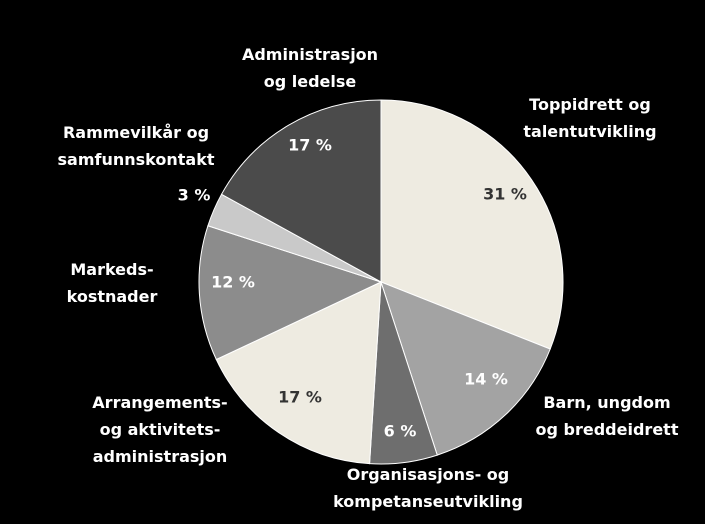  Describe the element at coordinates (428, 488) in the screenshot. I see `category-label: Organisasjons- og kompetanseutvikling` at that location.